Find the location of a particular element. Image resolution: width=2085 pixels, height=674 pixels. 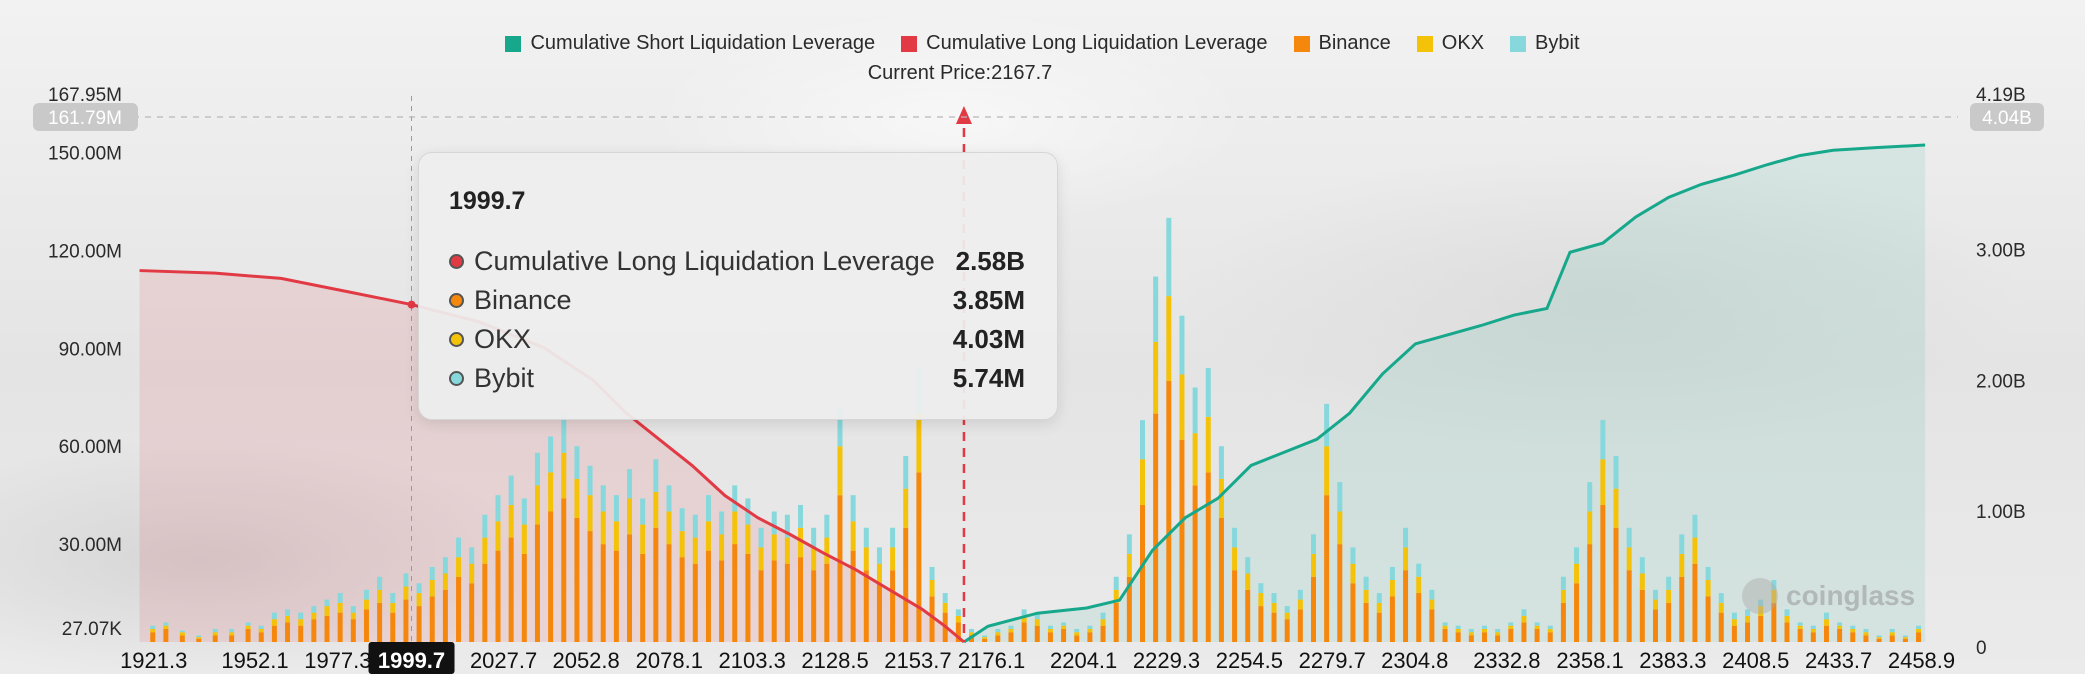

x-tick-label: 2078.1 is located at coordinates (669, 660).